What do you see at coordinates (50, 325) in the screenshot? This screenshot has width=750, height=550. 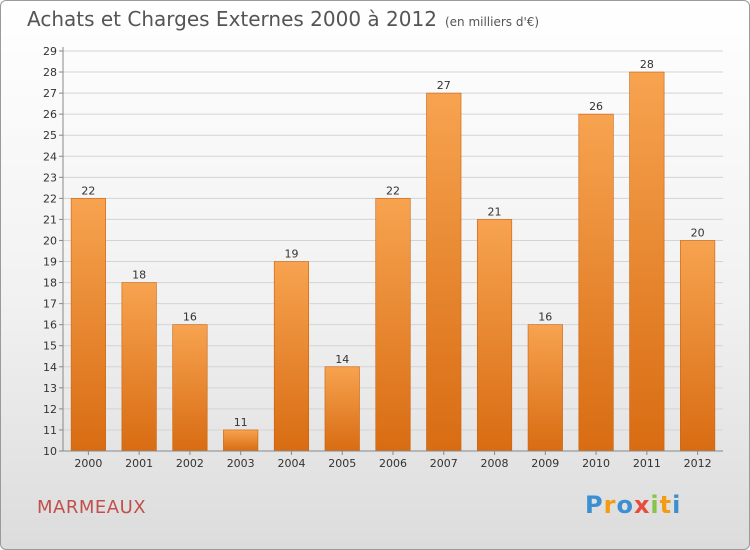 I see `y-tick-label: 16` at bounding box center [50, 325].